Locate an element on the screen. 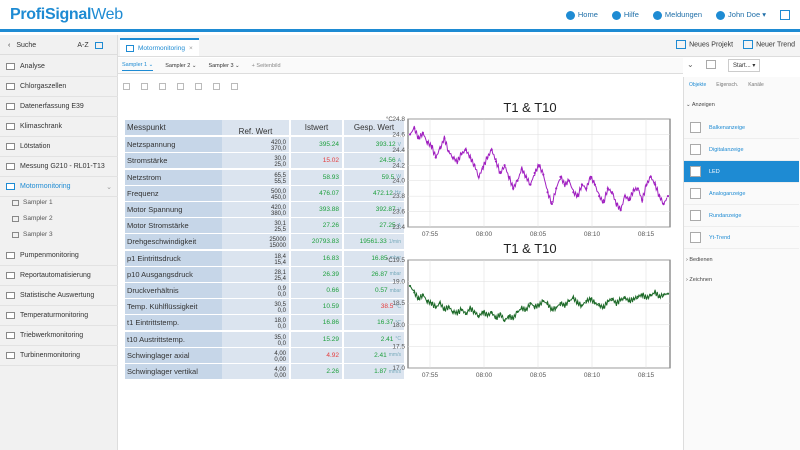 The image size is (800, 450). user-menu: John Doe ▾ is located at coordinates (741, 15).